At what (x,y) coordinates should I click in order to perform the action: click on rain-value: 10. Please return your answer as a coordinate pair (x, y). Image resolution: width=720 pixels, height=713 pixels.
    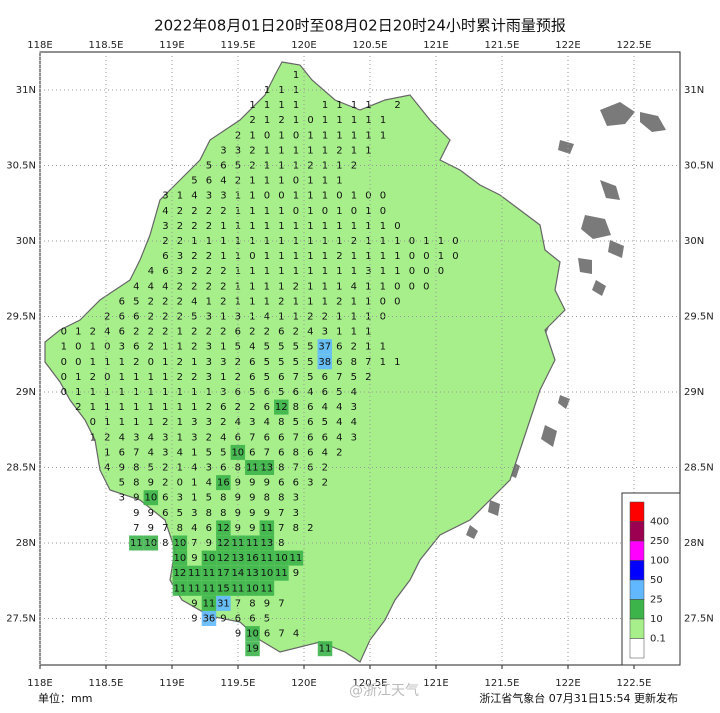
    Looking at the image, I should click on (209, 558).